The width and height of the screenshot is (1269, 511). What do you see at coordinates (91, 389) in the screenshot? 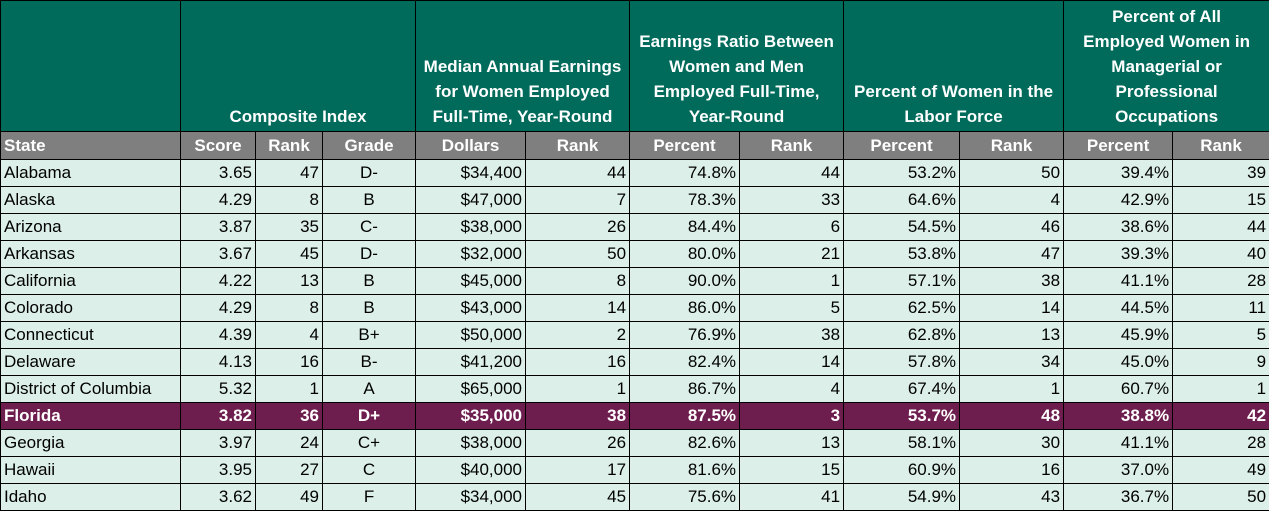
I see `state-name-cell: District of Columbia` at bounding box center [91, 389].